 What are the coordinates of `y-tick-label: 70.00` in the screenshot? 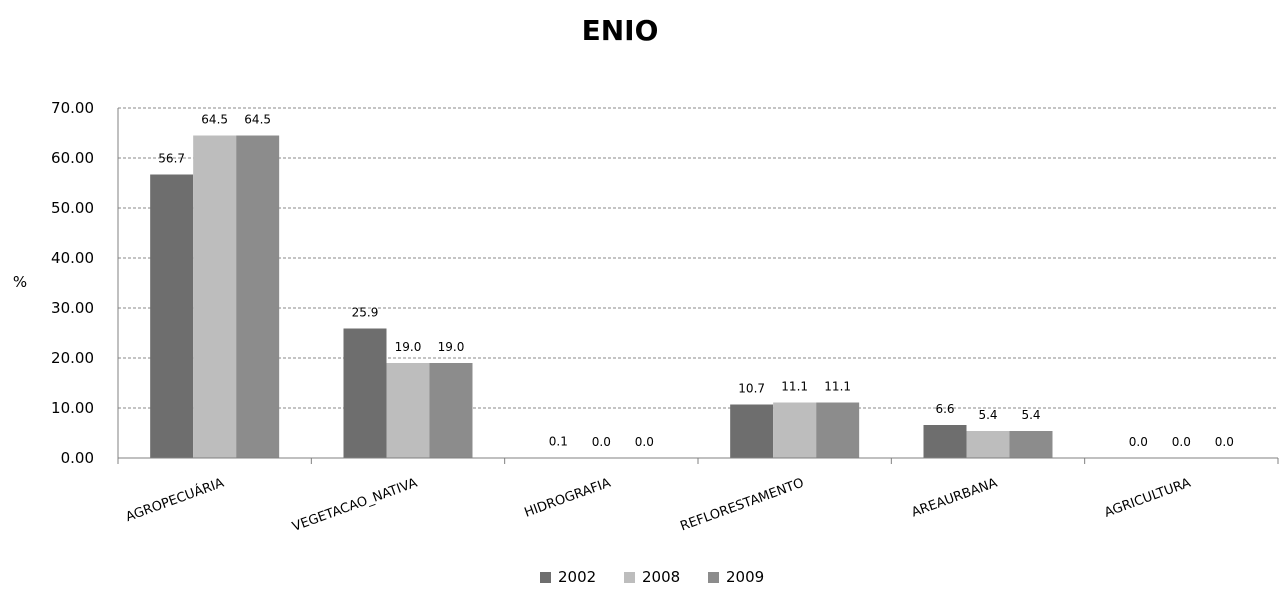 It's located at (72, 108).